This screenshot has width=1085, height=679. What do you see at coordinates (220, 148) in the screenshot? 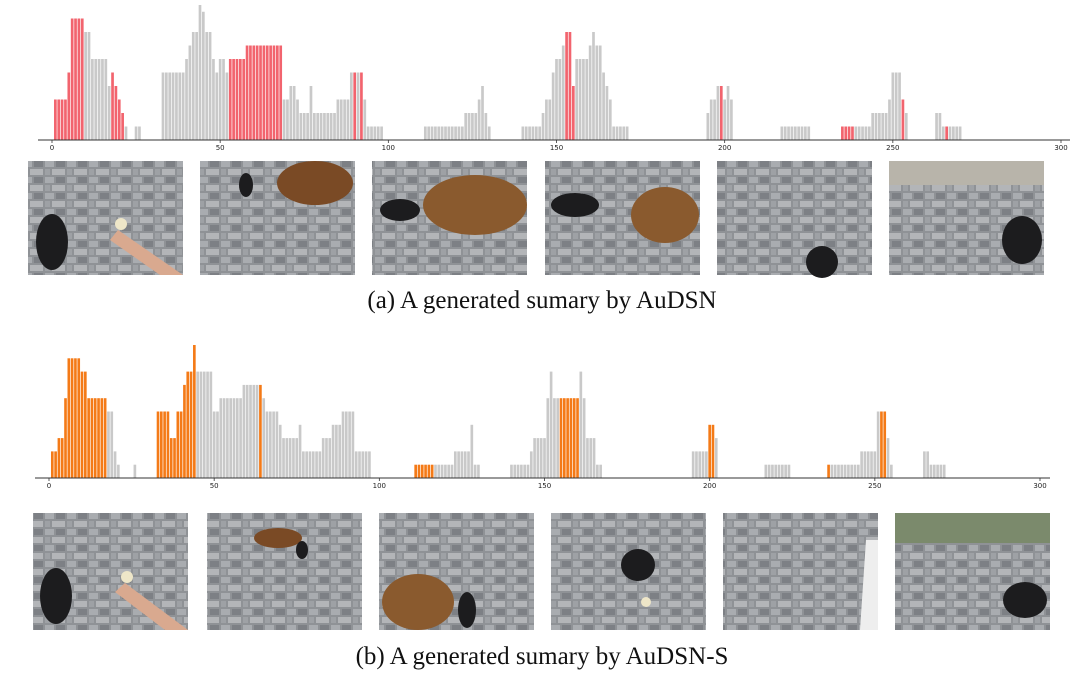
I see `x-tick-label: 50` at bounding box center [220, 148].